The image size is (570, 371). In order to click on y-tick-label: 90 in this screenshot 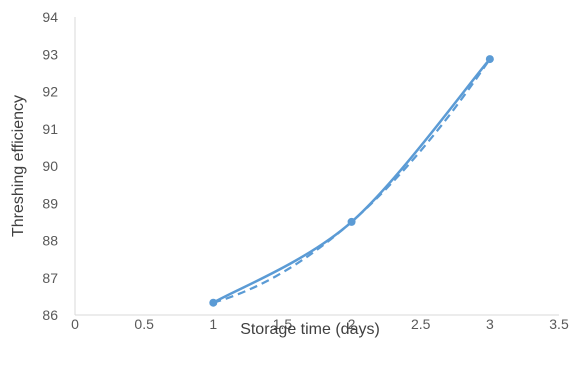, I will do `click(50, 166)`.